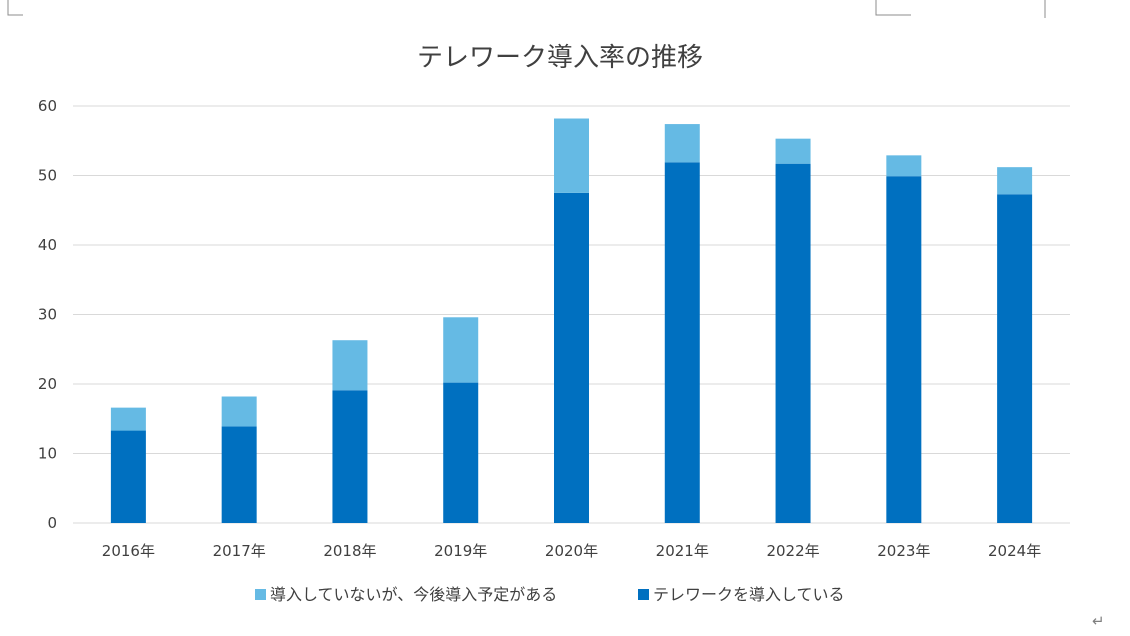  What do you see at coordinates (1098, 621) in the screenshot?
I see `paragraph-return-mark: ↵` at bounding box center [1098, 621].